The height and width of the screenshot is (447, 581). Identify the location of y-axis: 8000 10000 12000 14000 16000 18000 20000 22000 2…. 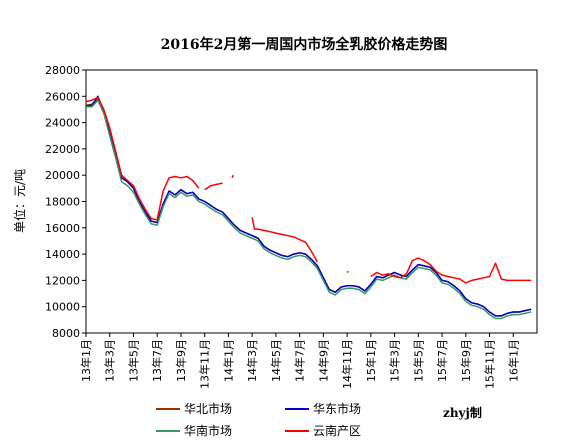
(65, 202).